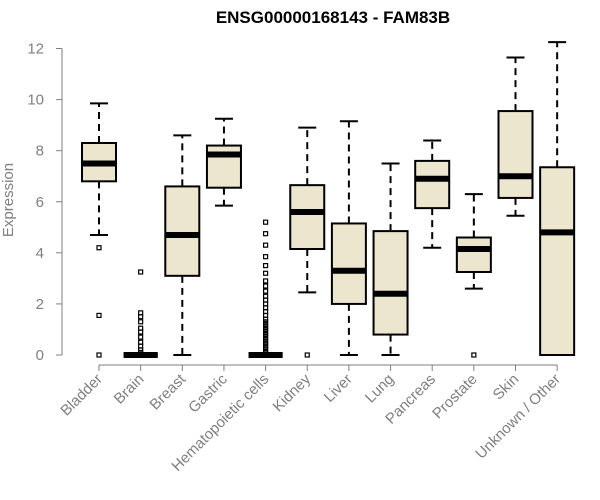 This screenshot has width=600, height=500. Describe the element at coordinates (8, 200) in the screenshot. I see `y-axis-label: Expression` at that location.